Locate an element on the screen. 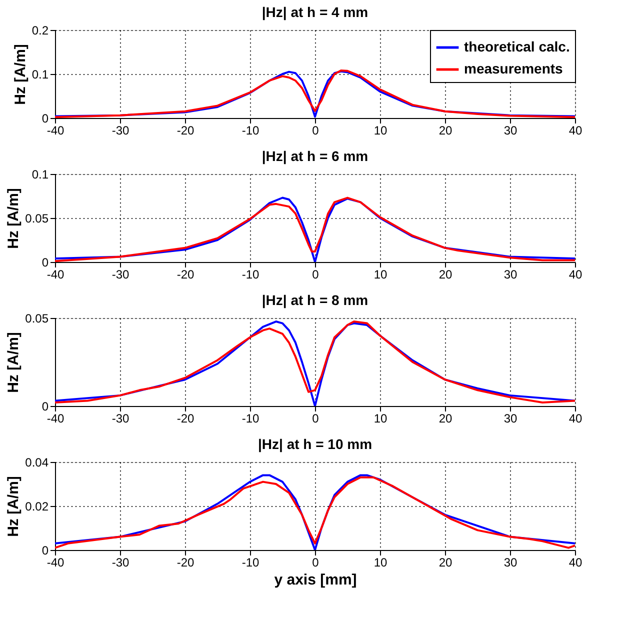 Image resolution: width=639 pixels, height=642 pixels. y-tick-label: 0.2 is located at coordinates (40, 31).